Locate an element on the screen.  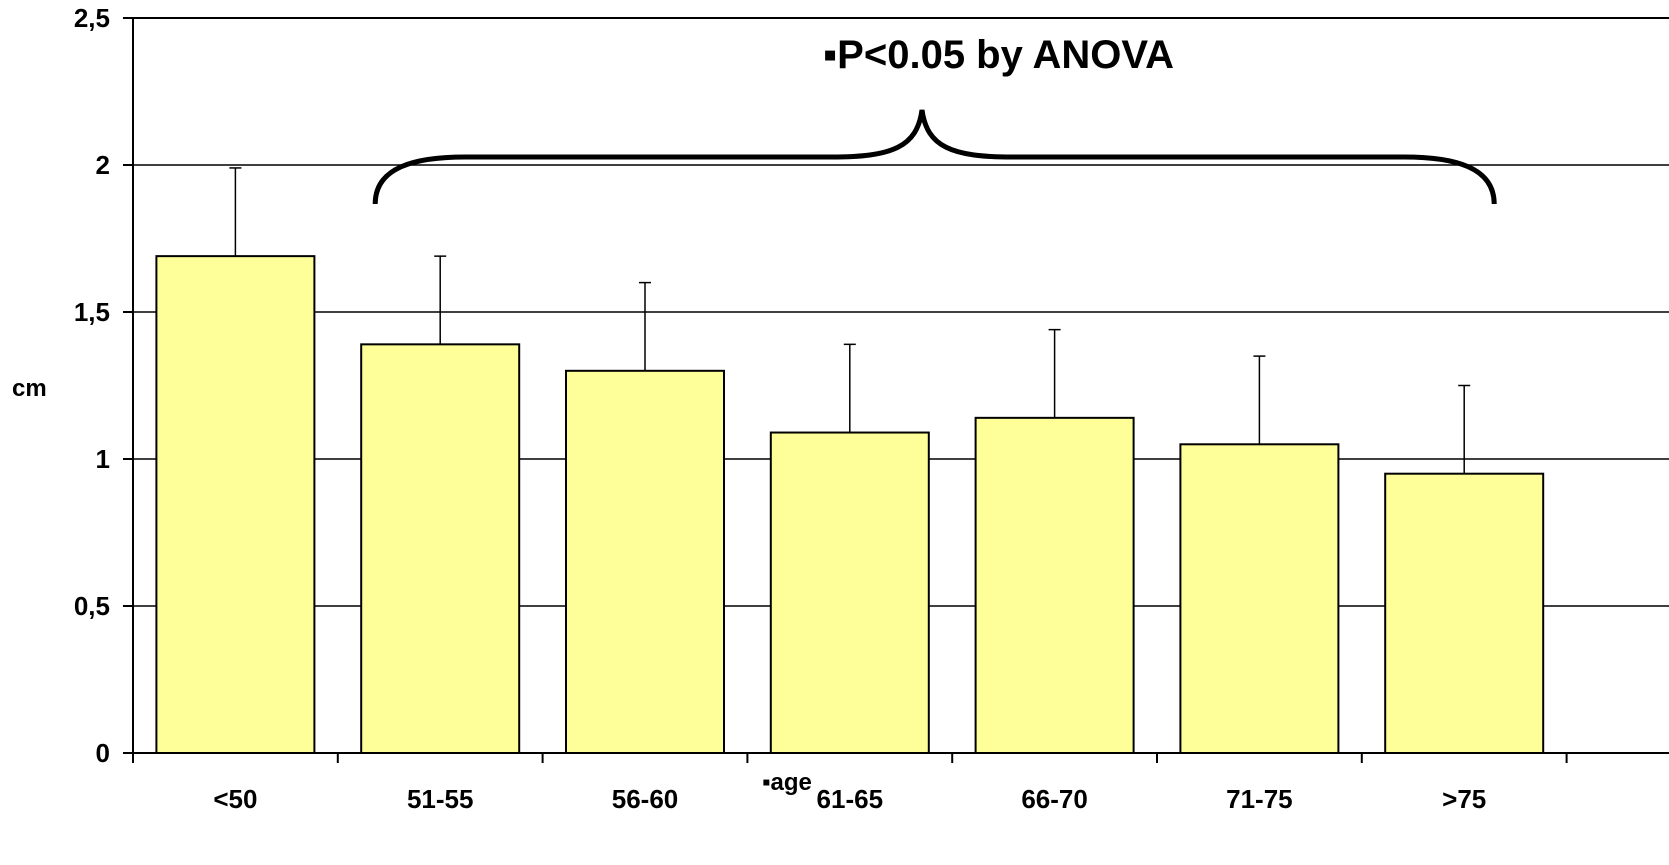
x-tick-label: 66-70 is located at coordinates (1054, 799).